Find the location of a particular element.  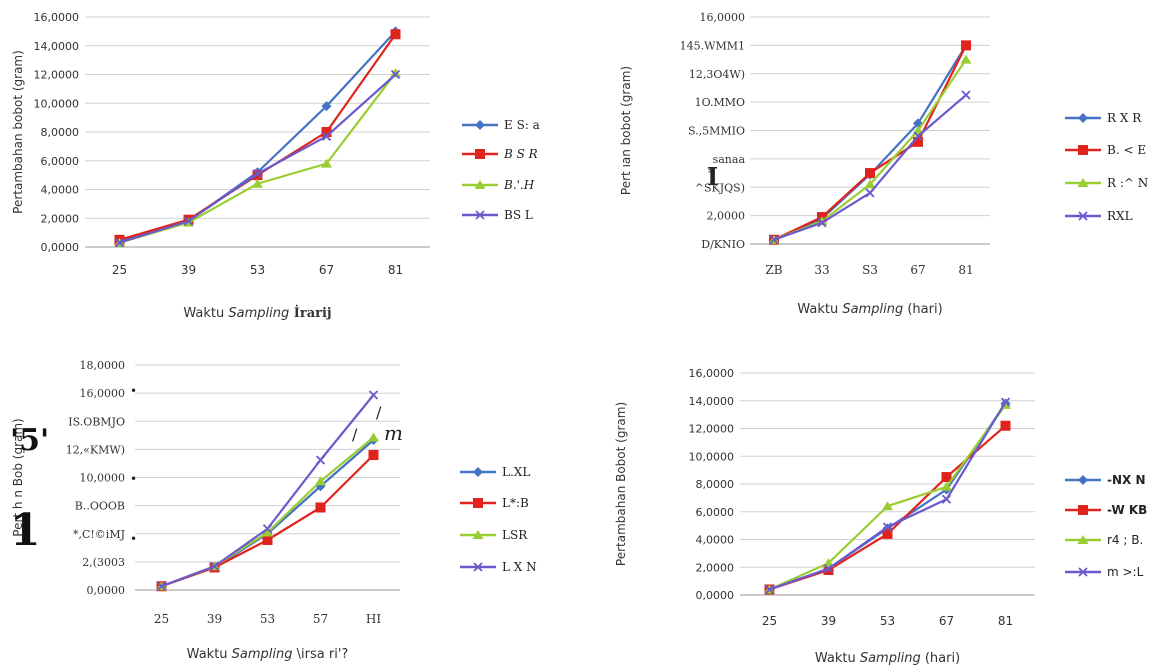

x-tick-label: 81 is located at coordinates (1005, 621).